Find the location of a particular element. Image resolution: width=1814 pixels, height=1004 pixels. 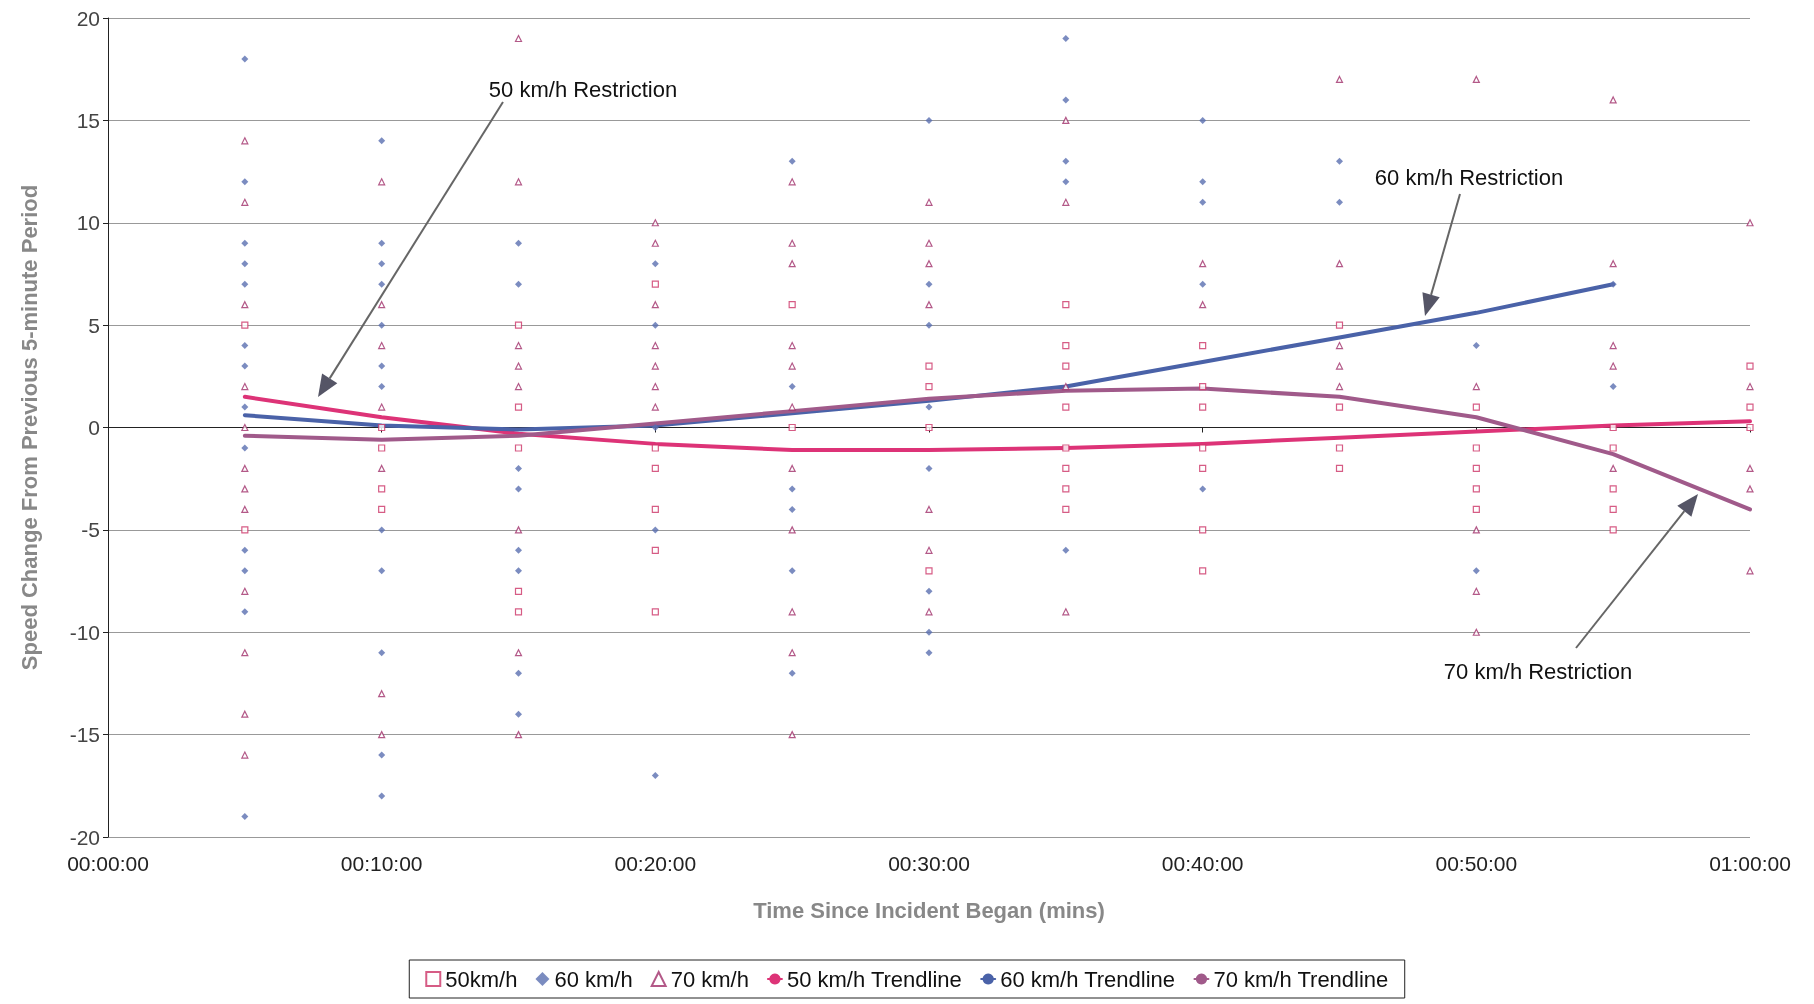

x-tick-label: 00:00:00 is located at coordinates (108, 863).